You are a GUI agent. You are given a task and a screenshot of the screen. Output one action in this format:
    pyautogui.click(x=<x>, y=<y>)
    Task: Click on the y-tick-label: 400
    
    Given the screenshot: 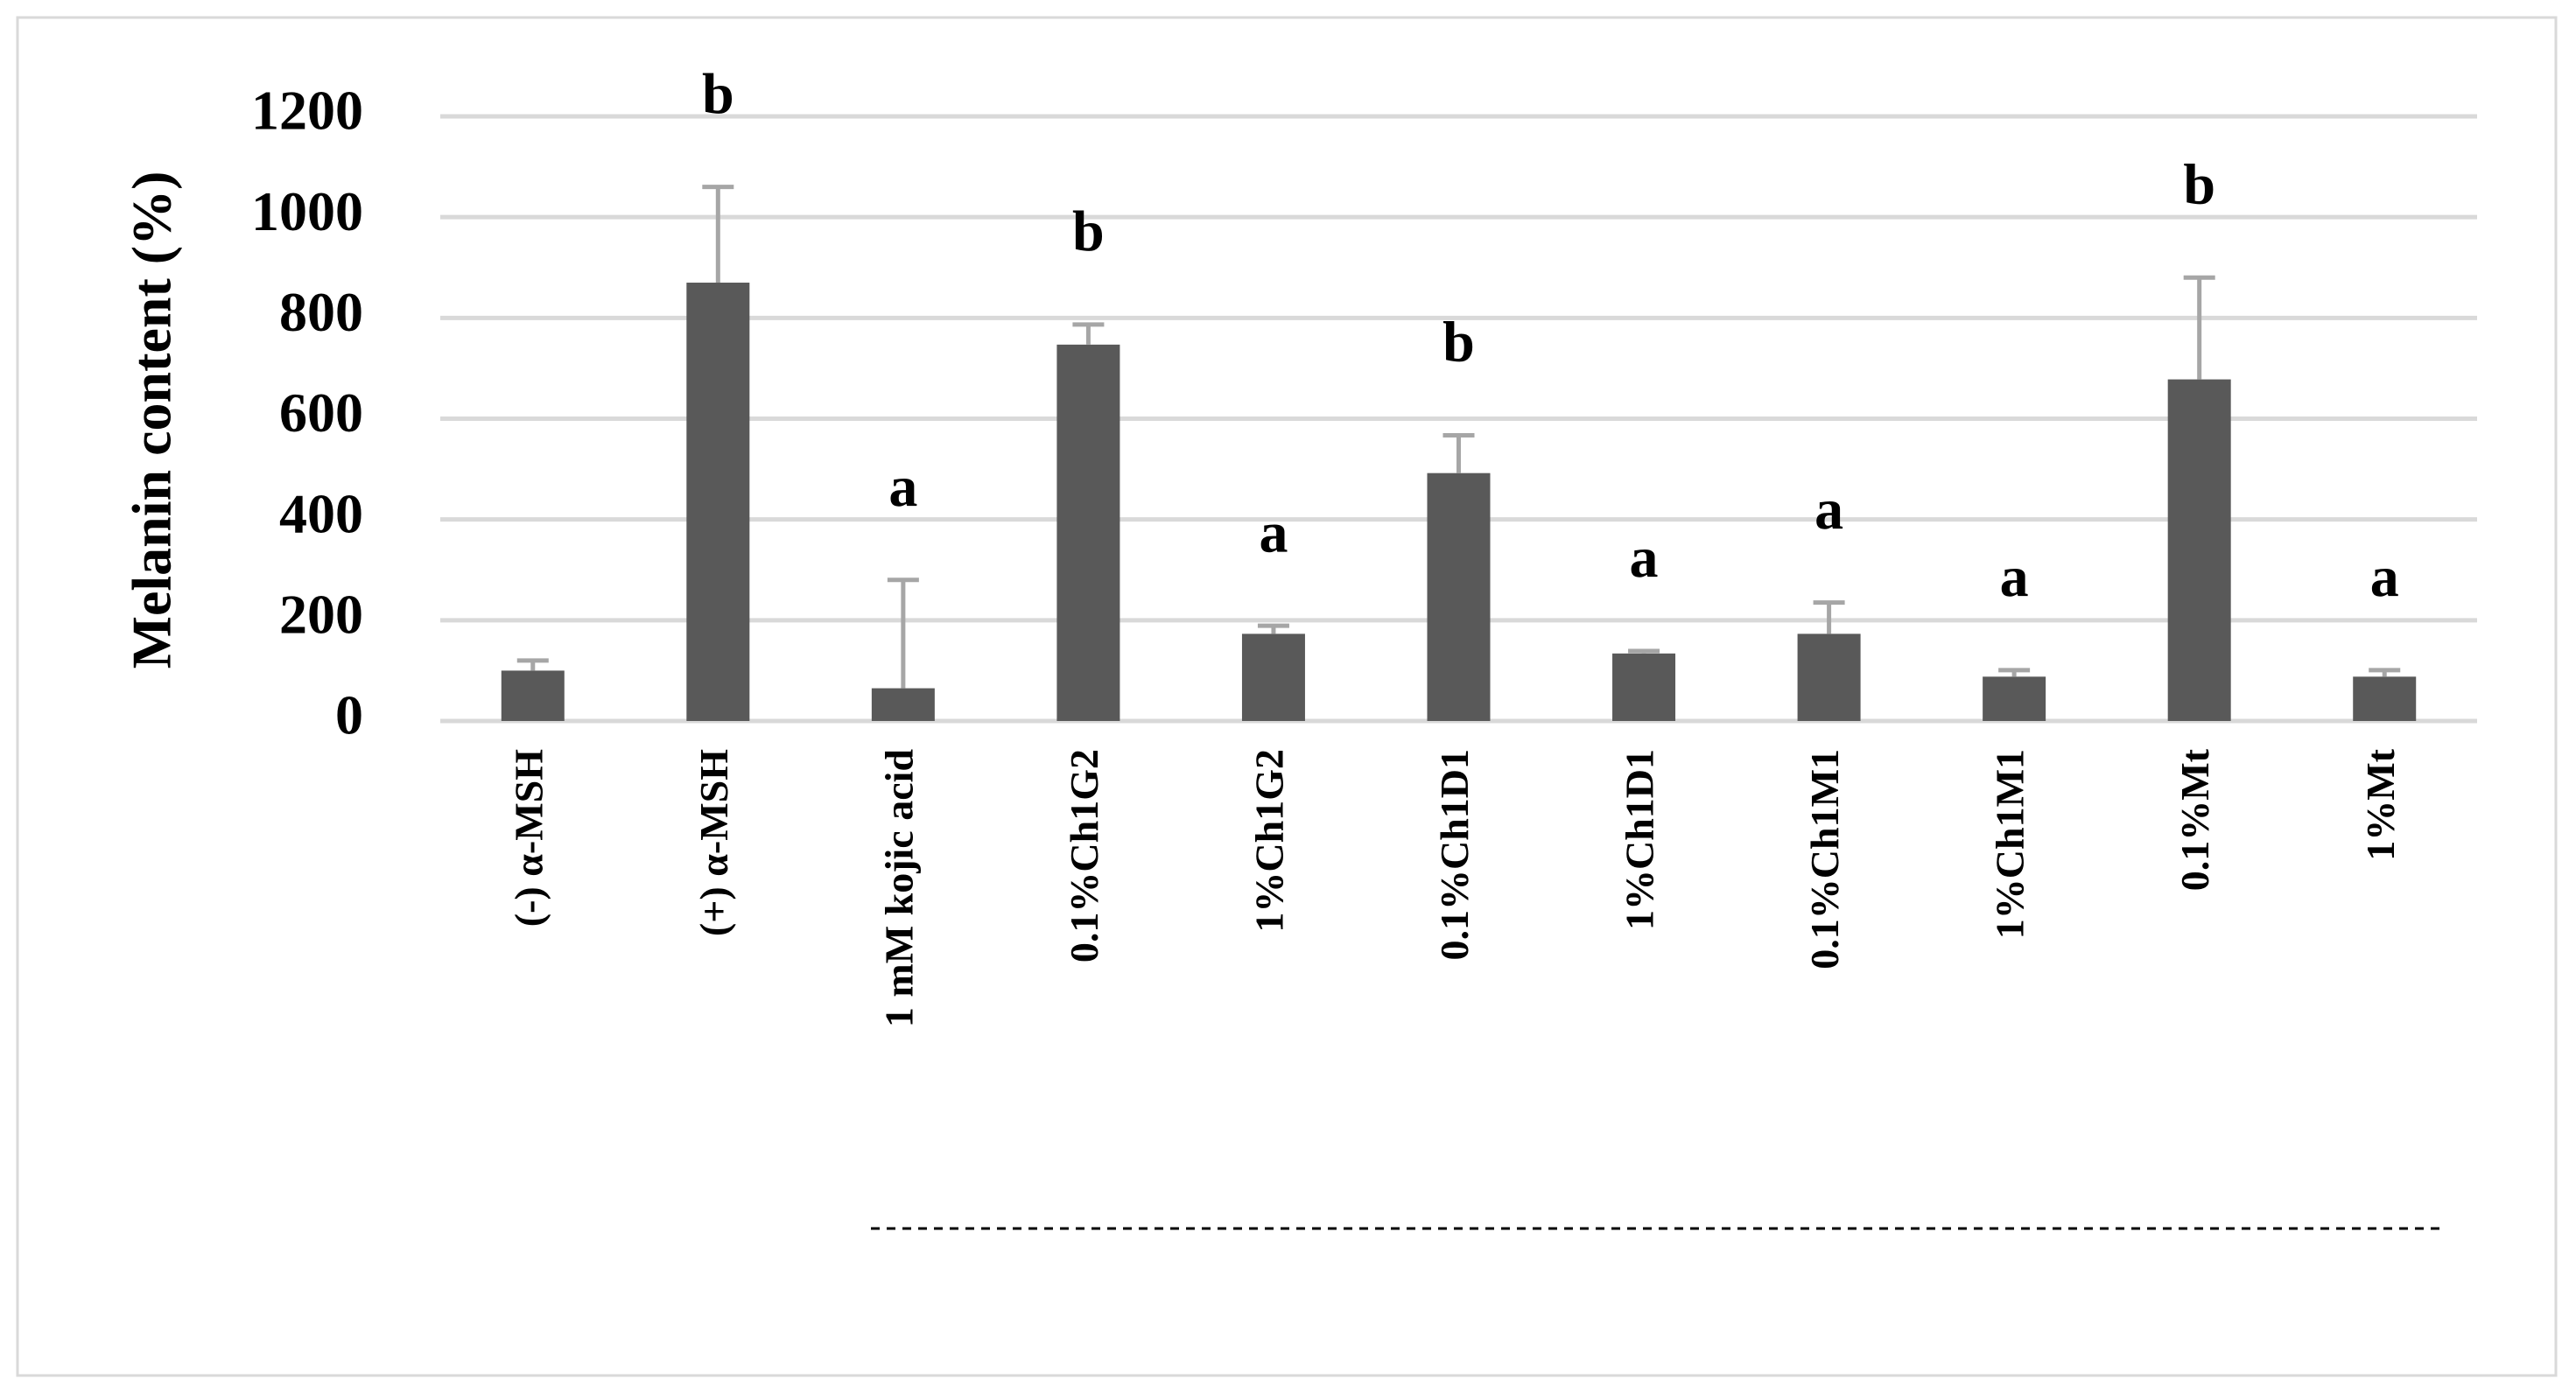 What is the action you would take?
    pyautogui.click(x=321, y=513)
    